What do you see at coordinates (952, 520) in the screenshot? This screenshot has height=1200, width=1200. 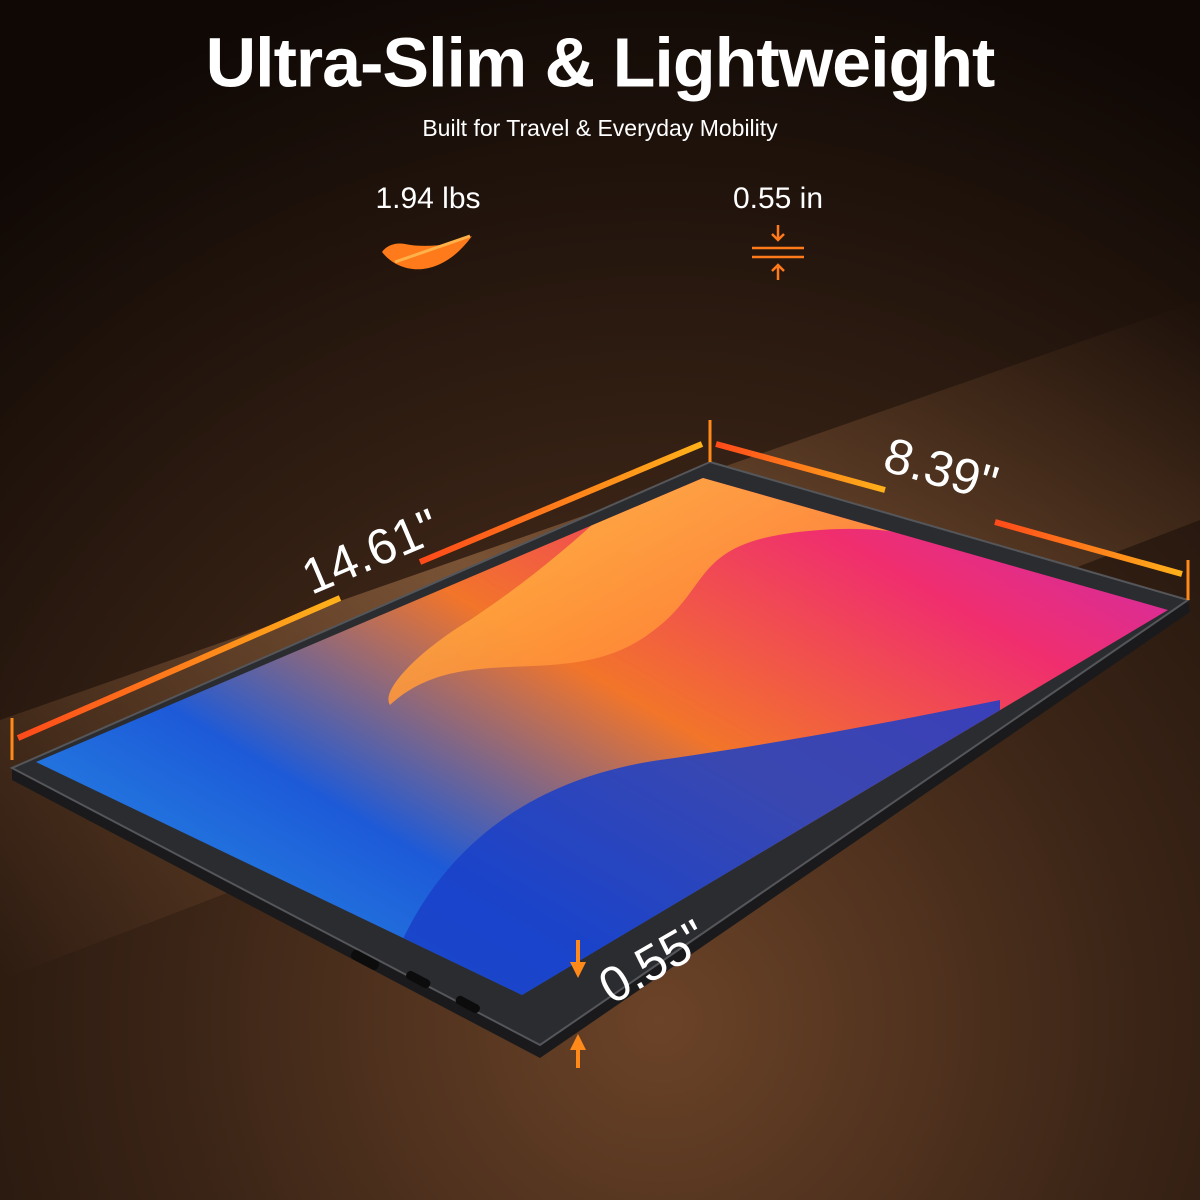 I see `width-dimension` at bounding box center [952, 520].